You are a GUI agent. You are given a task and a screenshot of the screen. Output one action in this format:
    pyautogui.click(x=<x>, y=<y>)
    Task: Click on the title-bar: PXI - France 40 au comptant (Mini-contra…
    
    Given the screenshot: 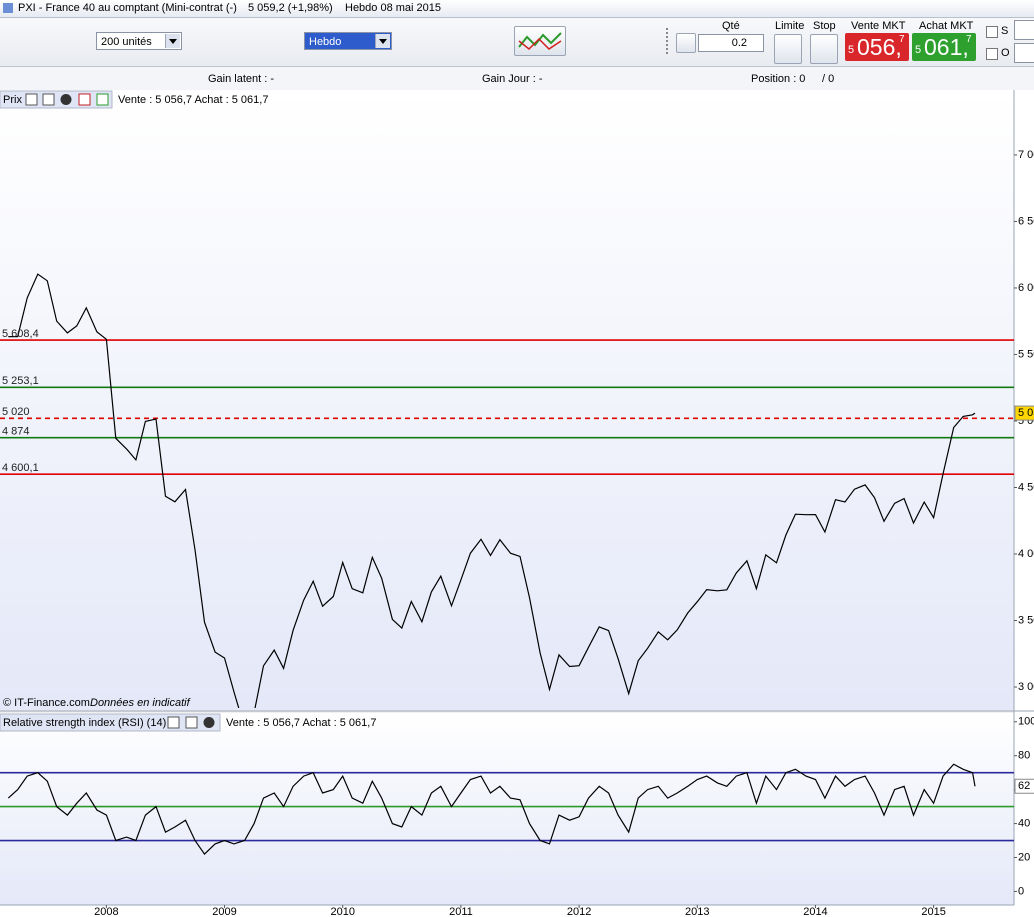 What is the action you would take?
    pyautogui.click(x=517, y=9)
    